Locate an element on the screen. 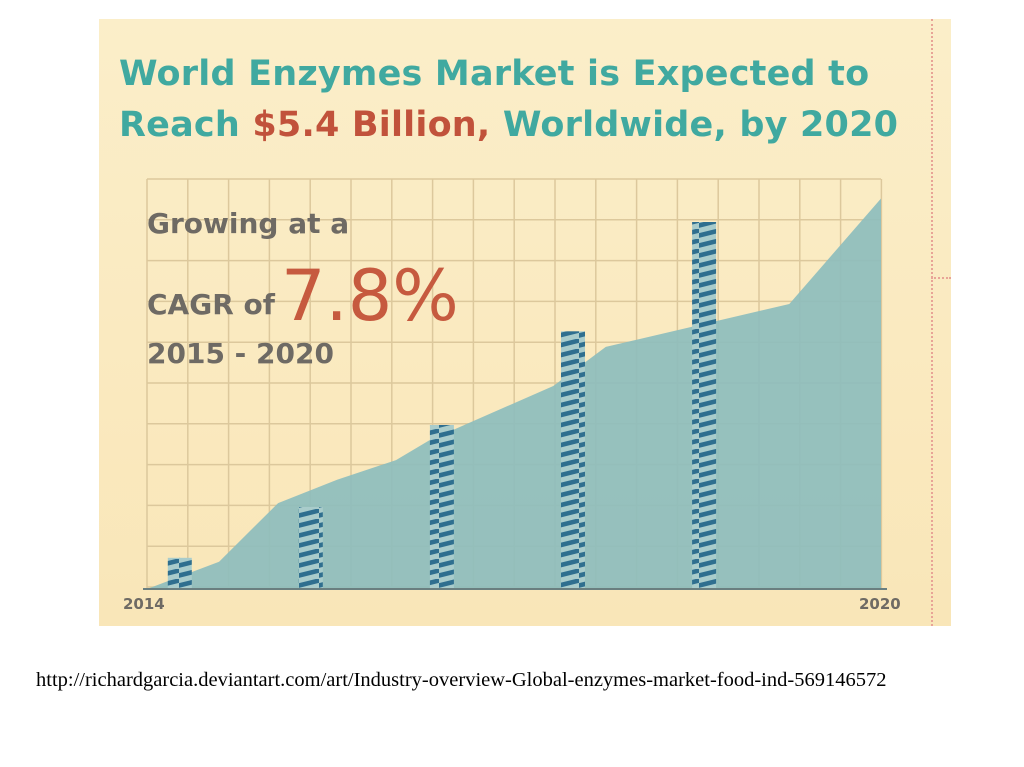 The image size is (1024, 767). growth-line-2: CAGR of7.8% is located at coordinates (303, 296).